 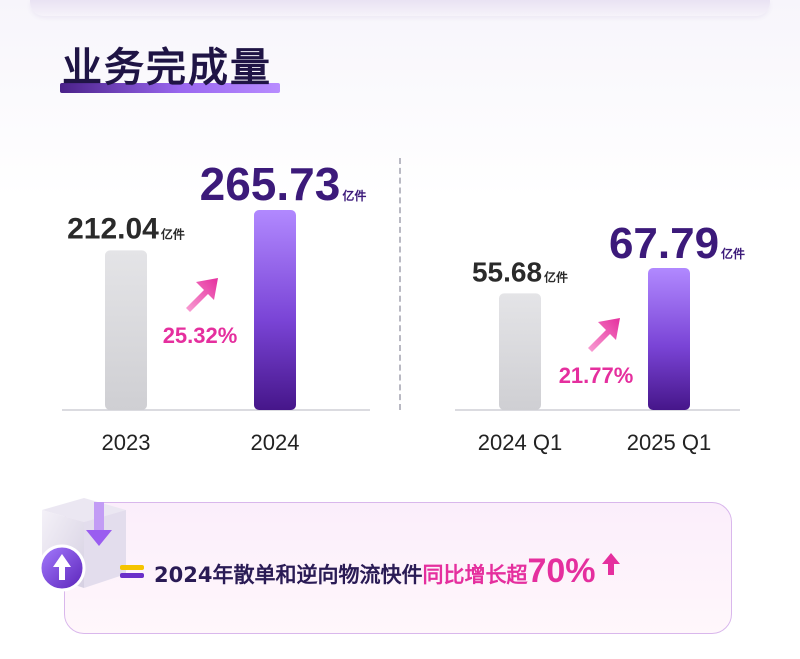 What do you see at coordinates (126, 442) in the screenshot?
I see `tick-label: 2023` at bounding box center [126, 442].